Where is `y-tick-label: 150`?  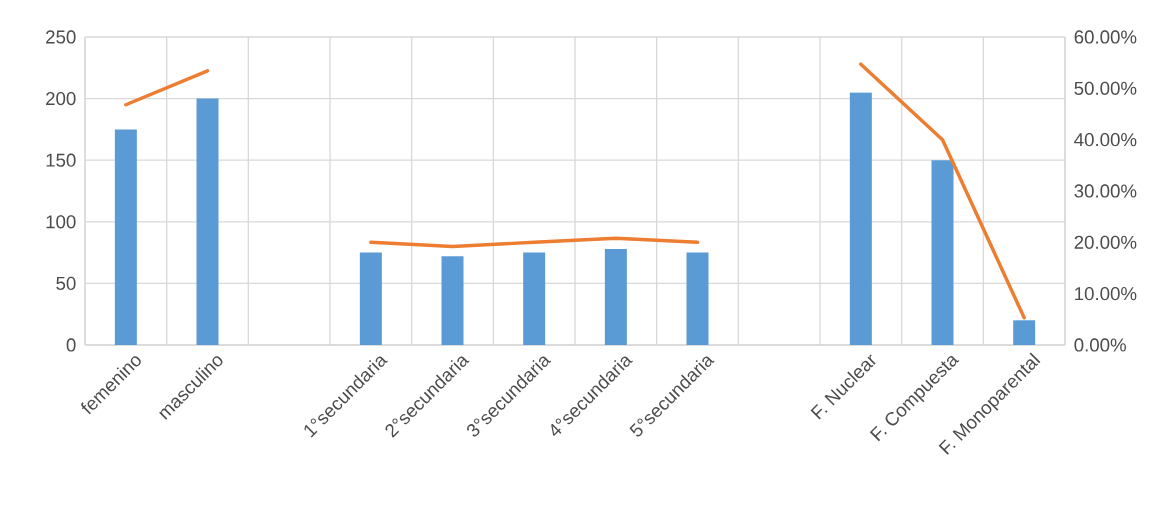 y-tick-label: 150 is located at coordinates (61, 160).